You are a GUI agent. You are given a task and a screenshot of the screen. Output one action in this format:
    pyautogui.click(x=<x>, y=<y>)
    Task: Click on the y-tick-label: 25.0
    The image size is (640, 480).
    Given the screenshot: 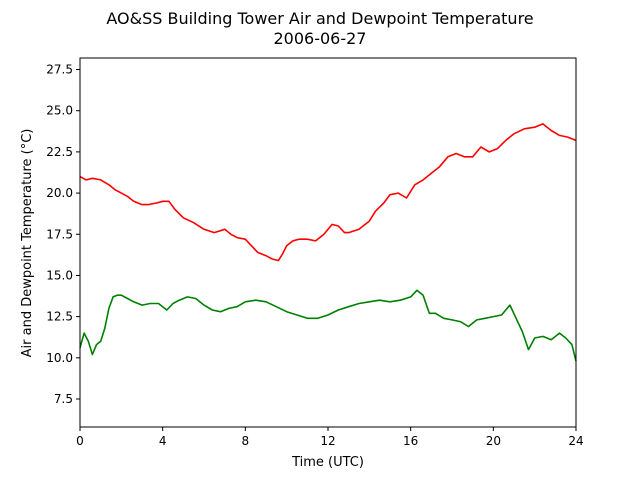 What is the action you would take?
    pyautogui.click(x=59, y=111)
    